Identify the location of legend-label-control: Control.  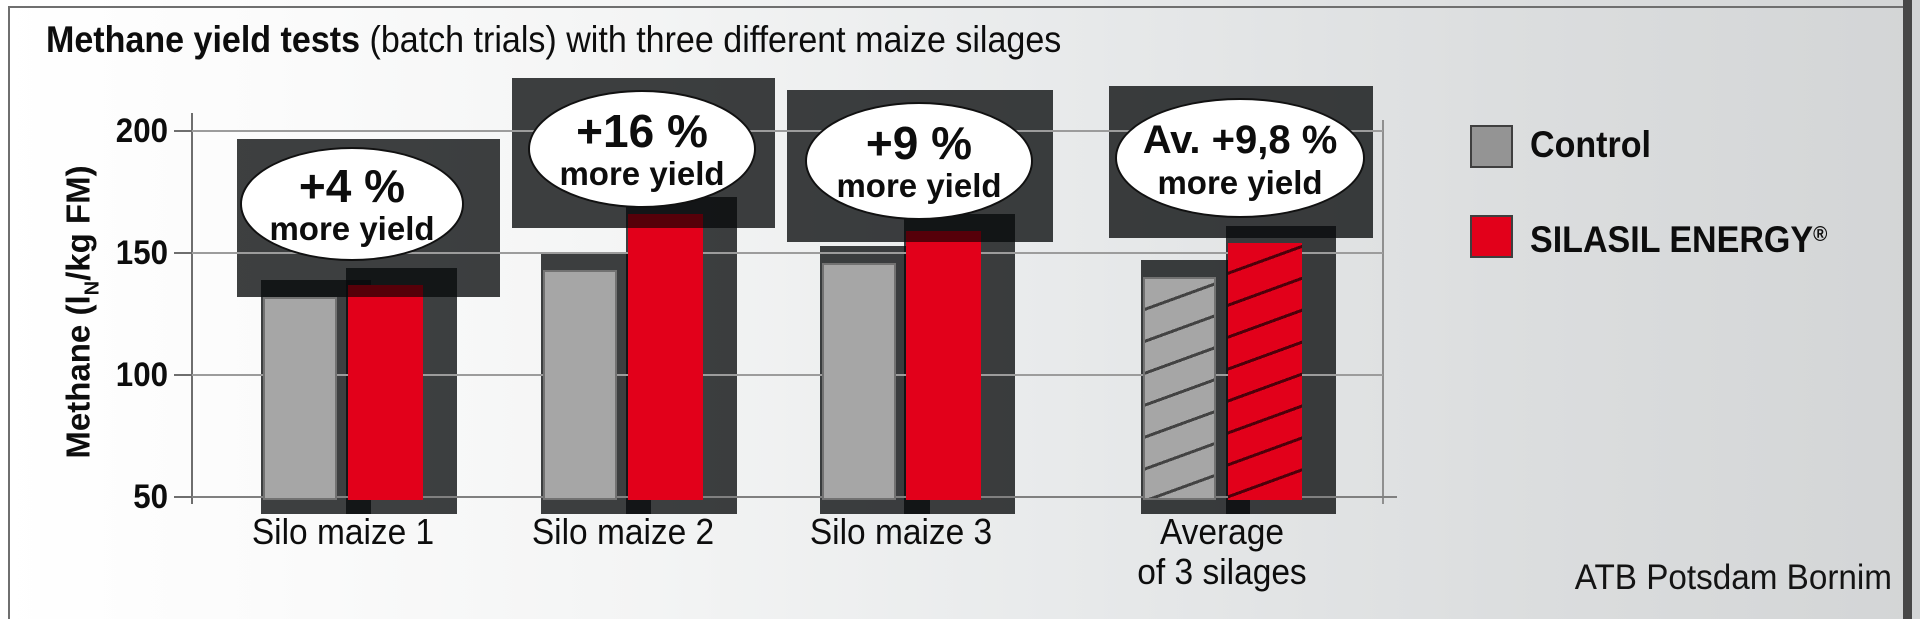
(1591, 144).